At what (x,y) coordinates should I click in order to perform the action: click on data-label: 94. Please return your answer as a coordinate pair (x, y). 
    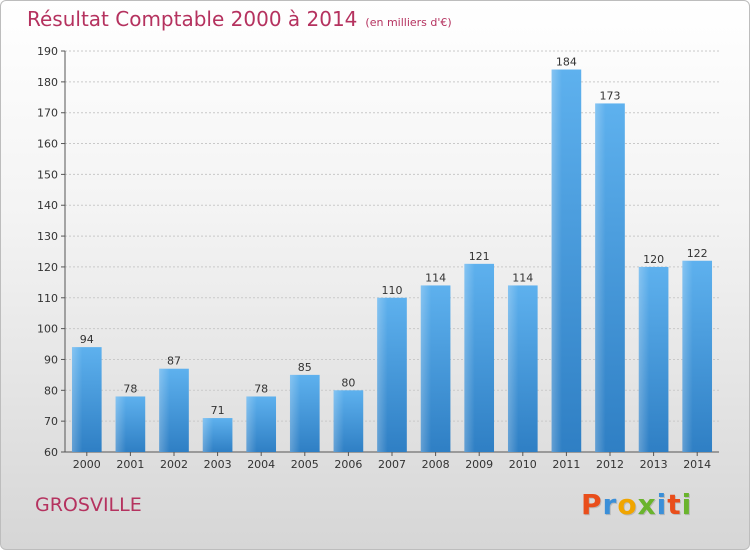
    Looking at the image, I should click on (87, 339).